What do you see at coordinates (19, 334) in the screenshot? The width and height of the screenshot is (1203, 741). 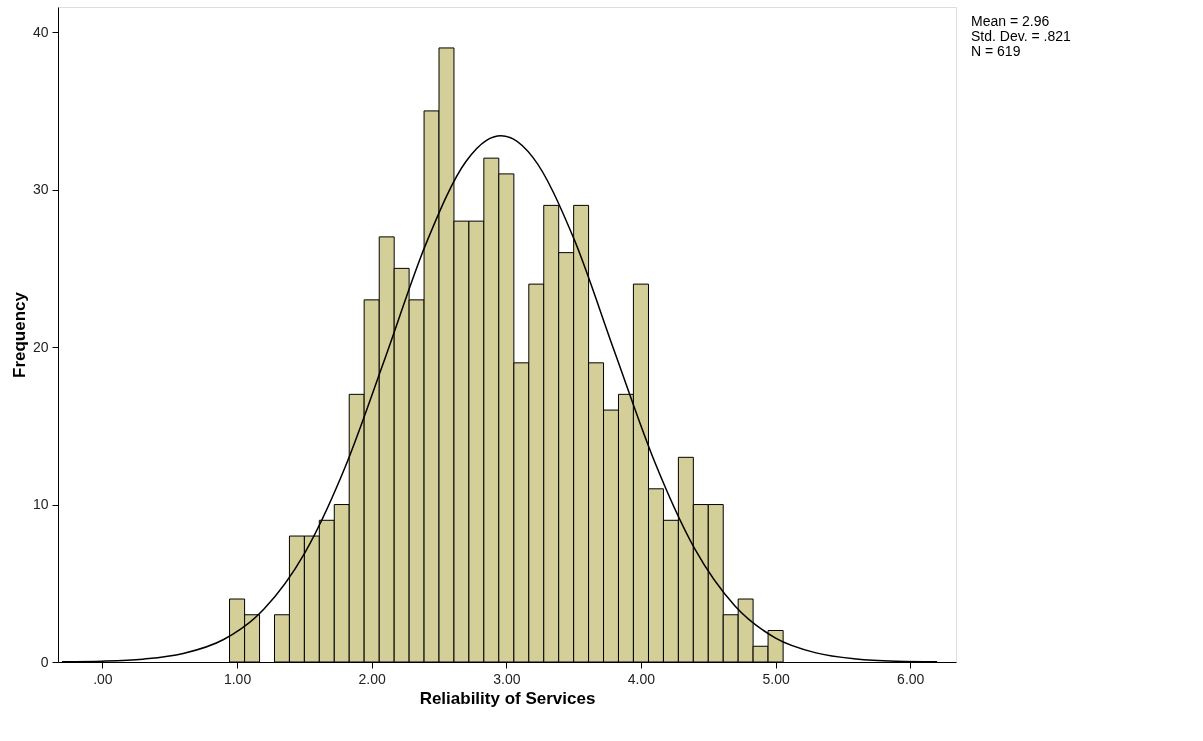 I see `y-axis-title: Frequency` at bounding box center [19, 334].